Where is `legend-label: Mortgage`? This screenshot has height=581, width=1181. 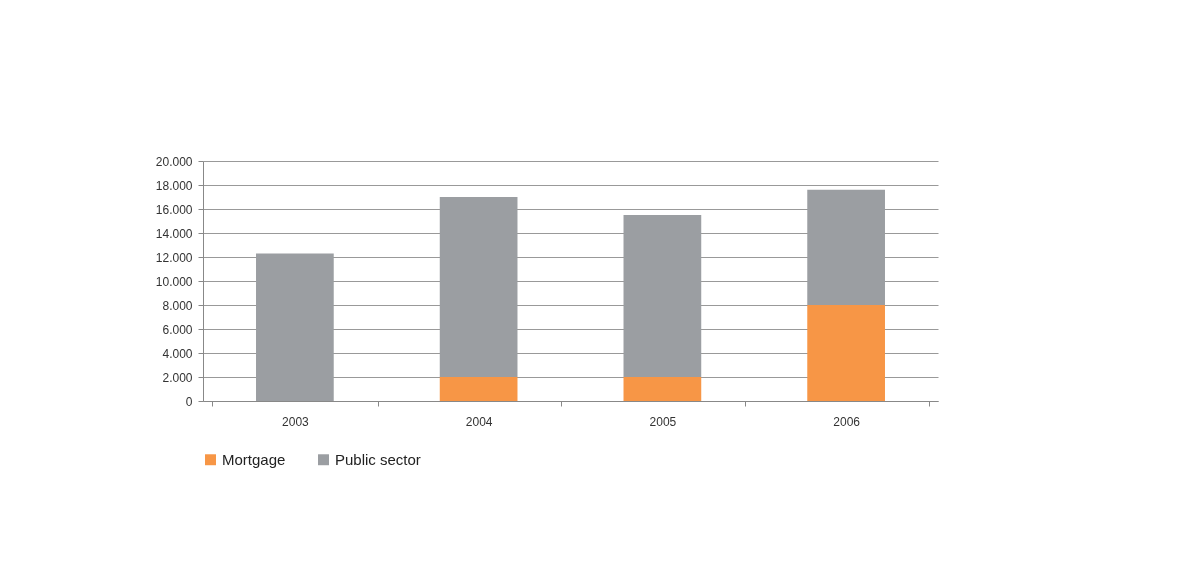 legend-label: Mortgage is located at coordinates (254, 459).